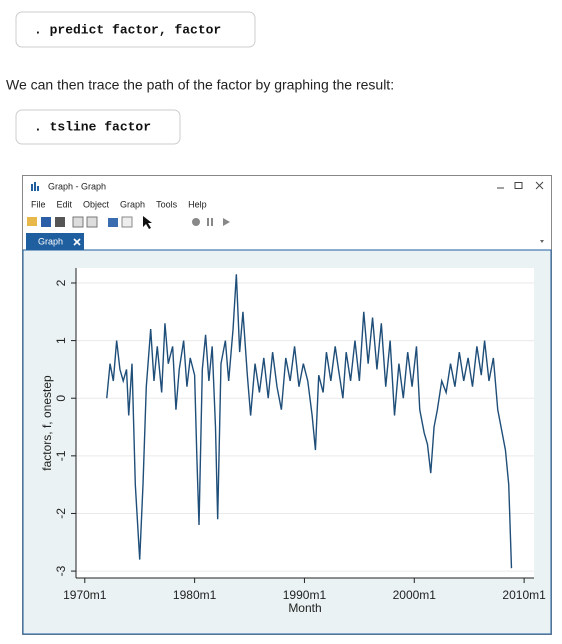  I want to click on tab, so click(55, 241).